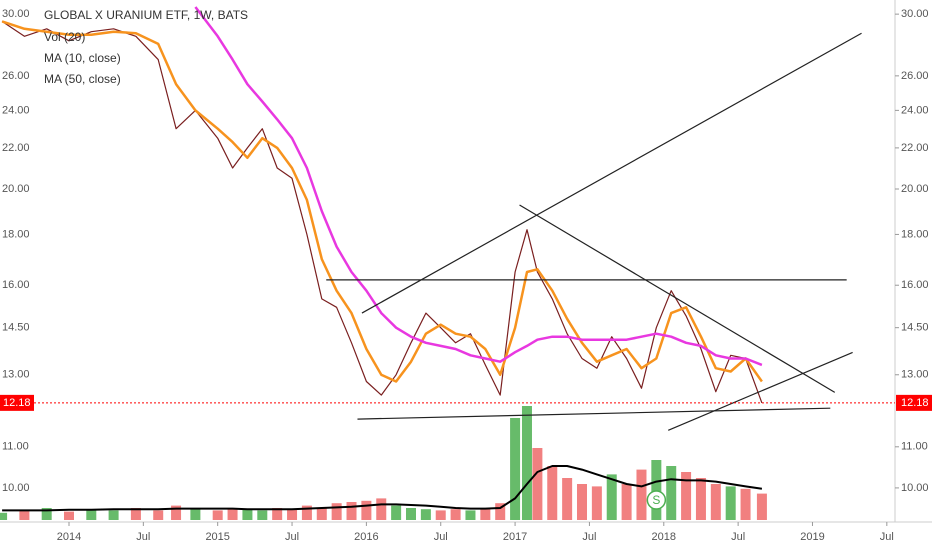 Image resolution: width=932 pixels, height=550 pixels. I want to click on y-tick-label-left: 13.00, so click(16, 375).